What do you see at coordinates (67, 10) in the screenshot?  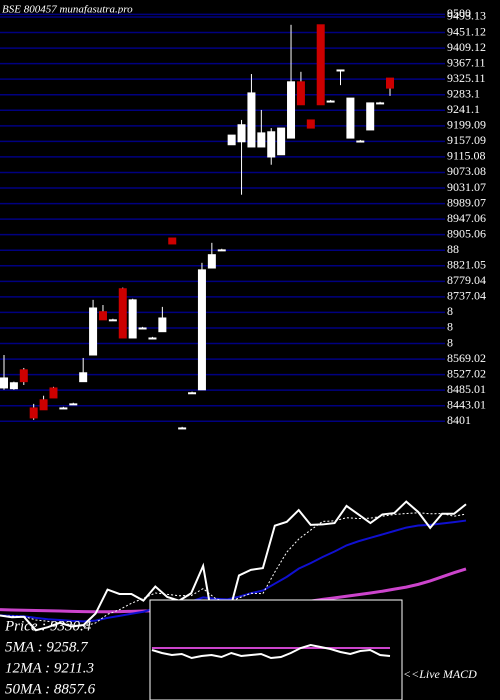 I see `chart-title: BSE 800457 munafasutra.pro` at bounding box center [67, 10].